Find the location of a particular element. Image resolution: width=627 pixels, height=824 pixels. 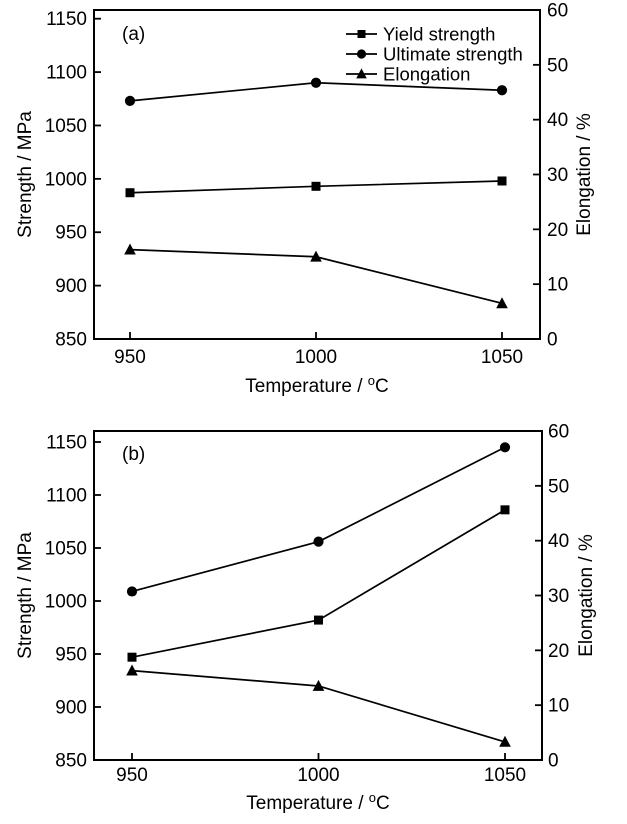

legend-label: Ultimate strength is located at coordinates (453, 54).